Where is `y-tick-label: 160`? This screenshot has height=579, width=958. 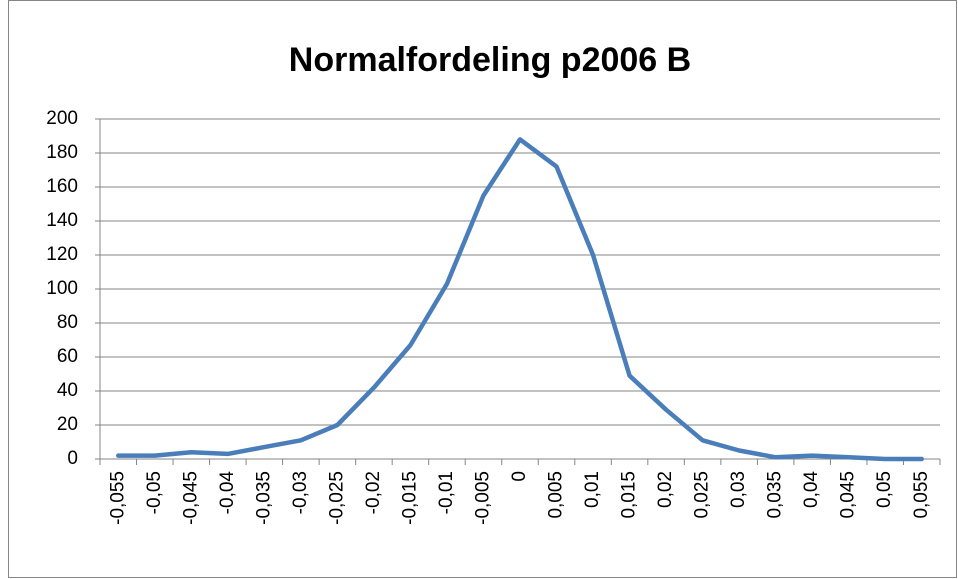 y-tick-label: 160 is located at coordinates (62, 186).